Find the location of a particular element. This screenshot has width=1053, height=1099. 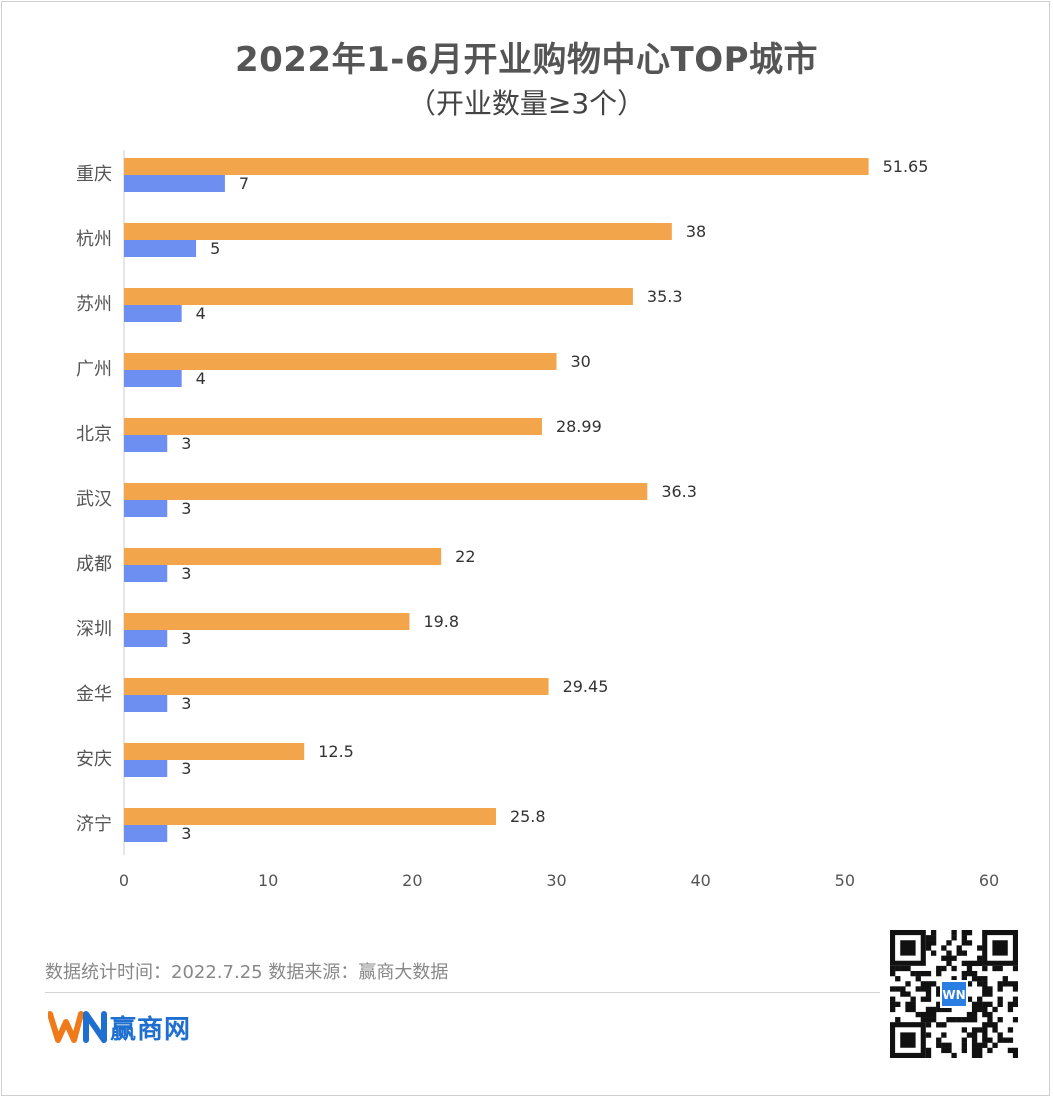

data-label: 30 is located at coordinates (581, 361).